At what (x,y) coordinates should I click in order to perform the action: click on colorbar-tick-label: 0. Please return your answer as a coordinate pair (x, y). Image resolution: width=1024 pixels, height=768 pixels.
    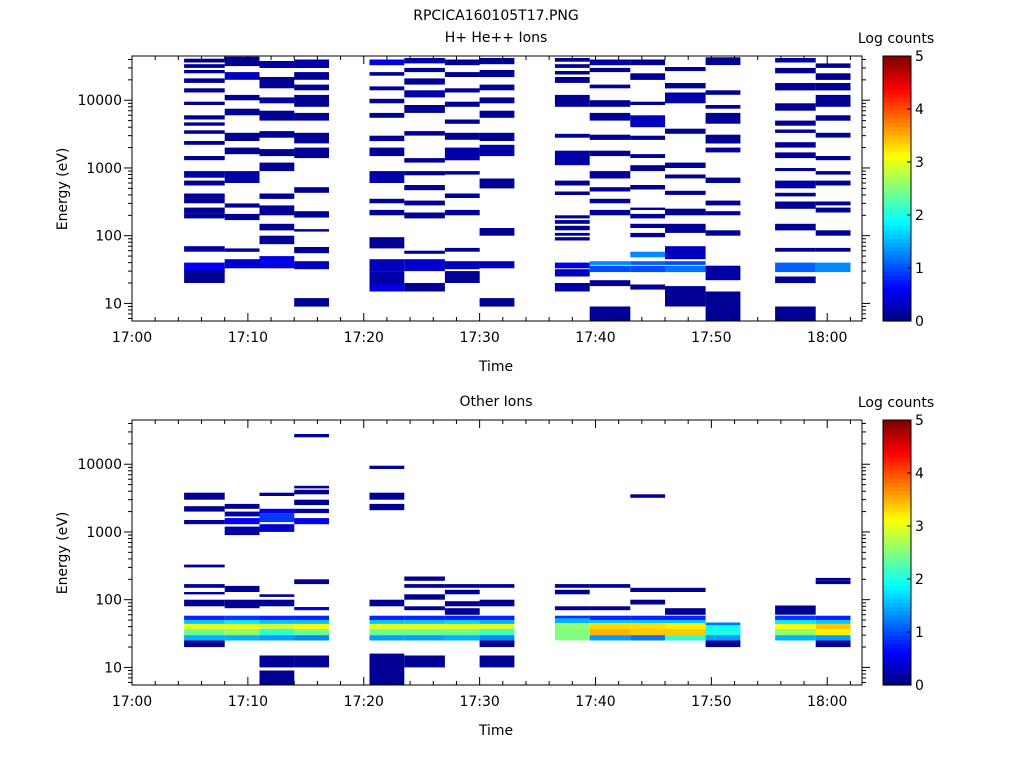
    Looking at the image, I should click on (919, 322).